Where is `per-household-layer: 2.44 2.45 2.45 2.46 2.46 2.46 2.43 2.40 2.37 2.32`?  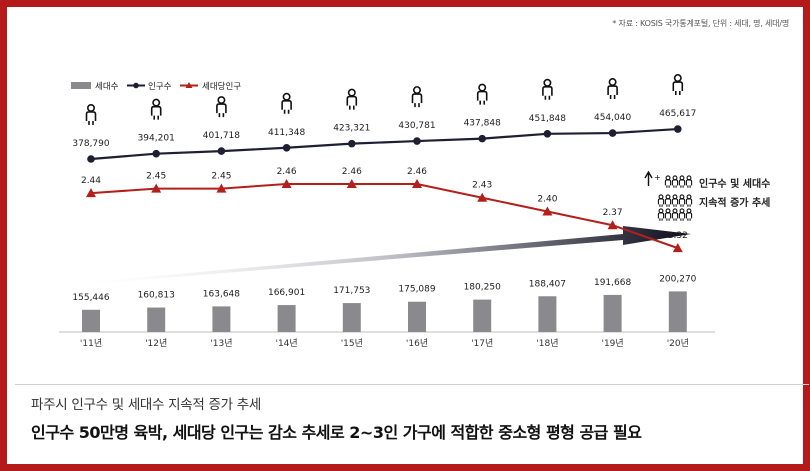
per-household-layer: 2.44 2.45 2.45 2.46 2.46 2.46 2.43 2.40 2.37 2.32 is located at coordinates (384, 210).